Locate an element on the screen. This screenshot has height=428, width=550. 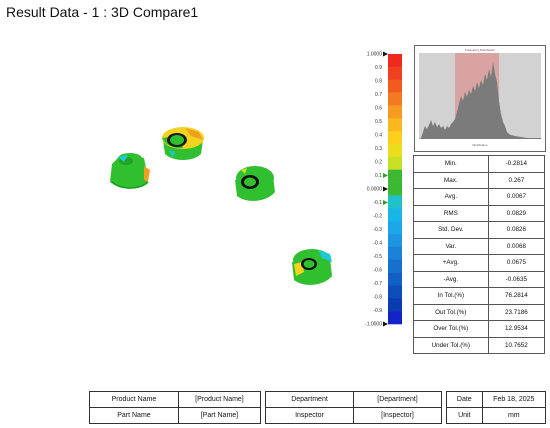
stats-row: Max. 0.267 is located at coordinates (479, 180).